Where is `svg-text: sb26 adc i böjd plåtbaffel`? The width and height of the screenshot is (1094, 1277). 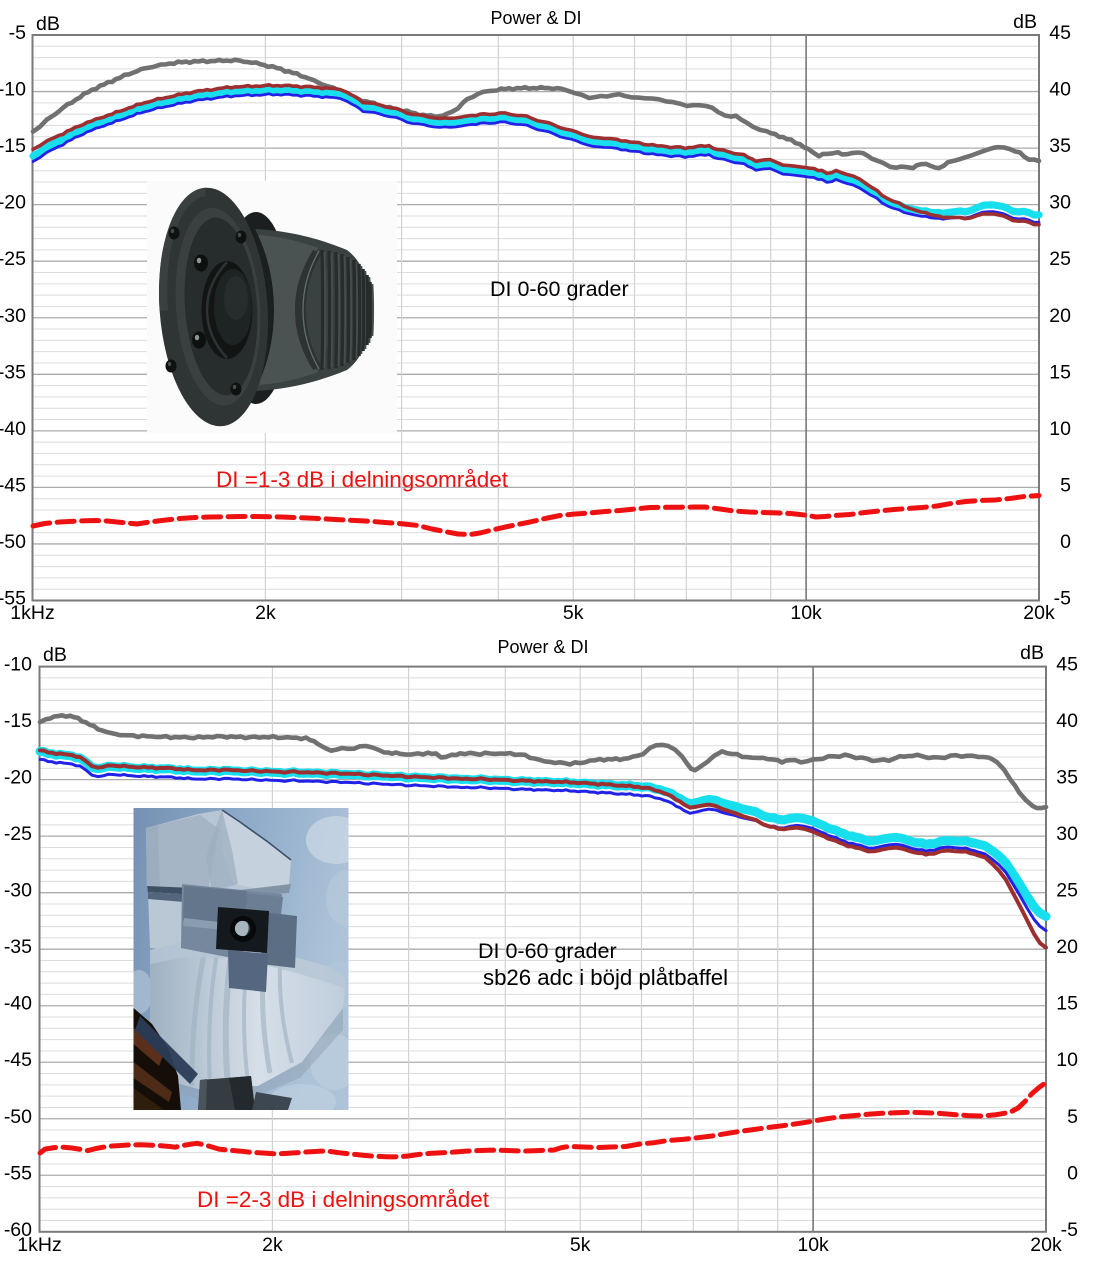 svg-text: sb26 adc i böjd plåtbaffel is located at coordinates (605, 977).